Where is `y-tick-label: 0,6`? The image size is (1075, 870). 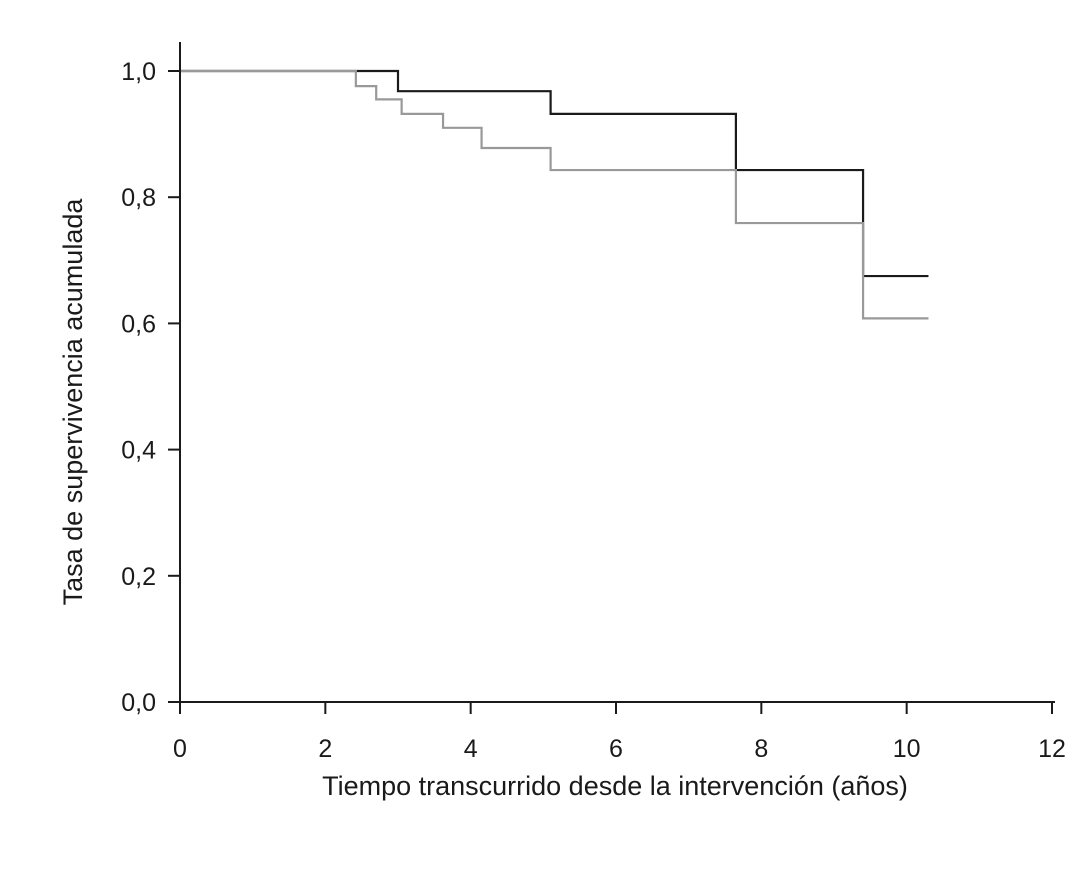 y-tick-label: 0,6 is located at coordinates (138, 324).